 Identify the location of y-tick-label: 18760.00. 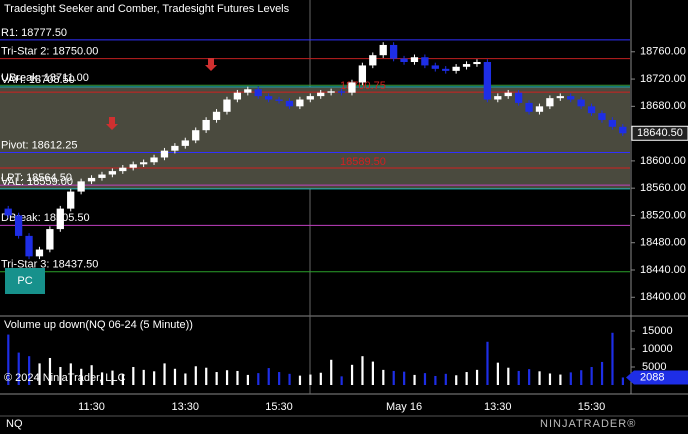
(663, 52).